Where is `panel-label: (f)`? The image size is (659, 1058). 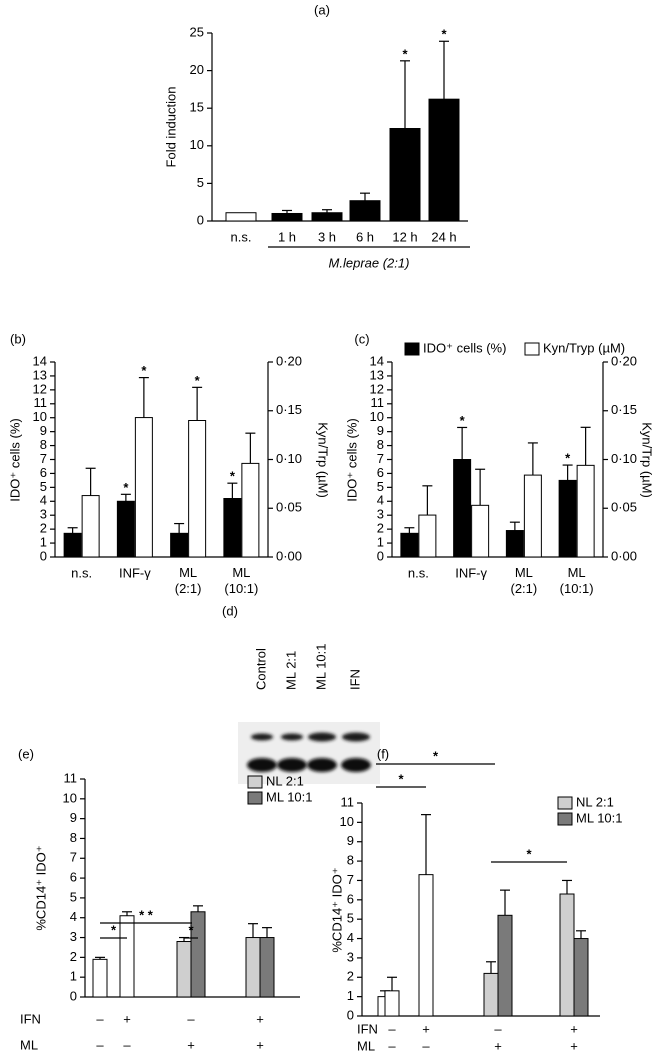
panel-label: (f) is located at coordinates (383, 753).